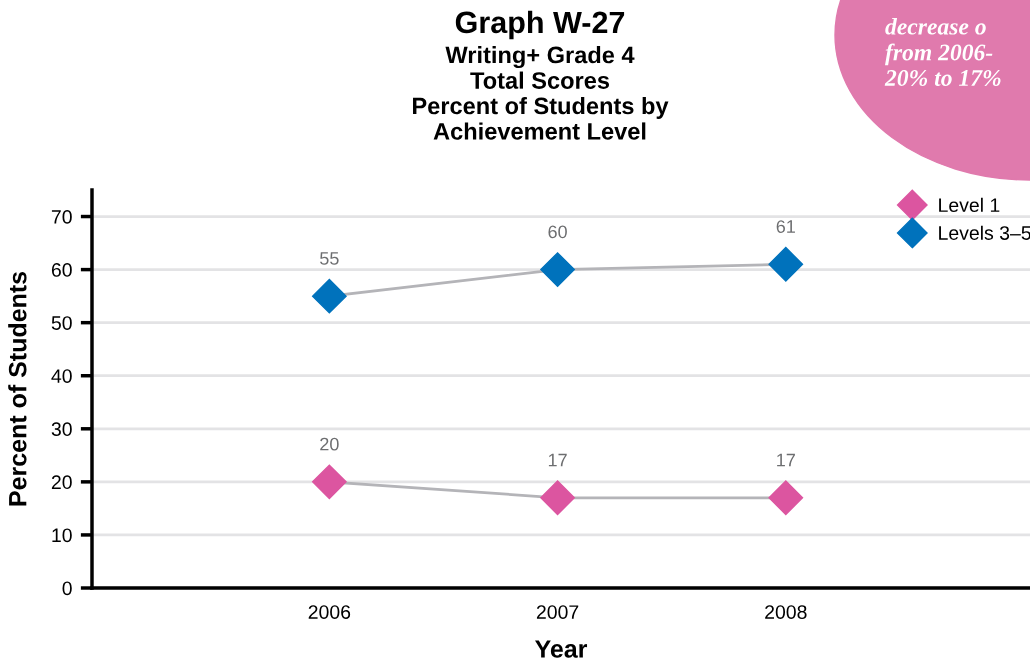 The width and height of the screenshot is (1030, 661). I want to click on y-tick-label: 50, so click(61, 323).